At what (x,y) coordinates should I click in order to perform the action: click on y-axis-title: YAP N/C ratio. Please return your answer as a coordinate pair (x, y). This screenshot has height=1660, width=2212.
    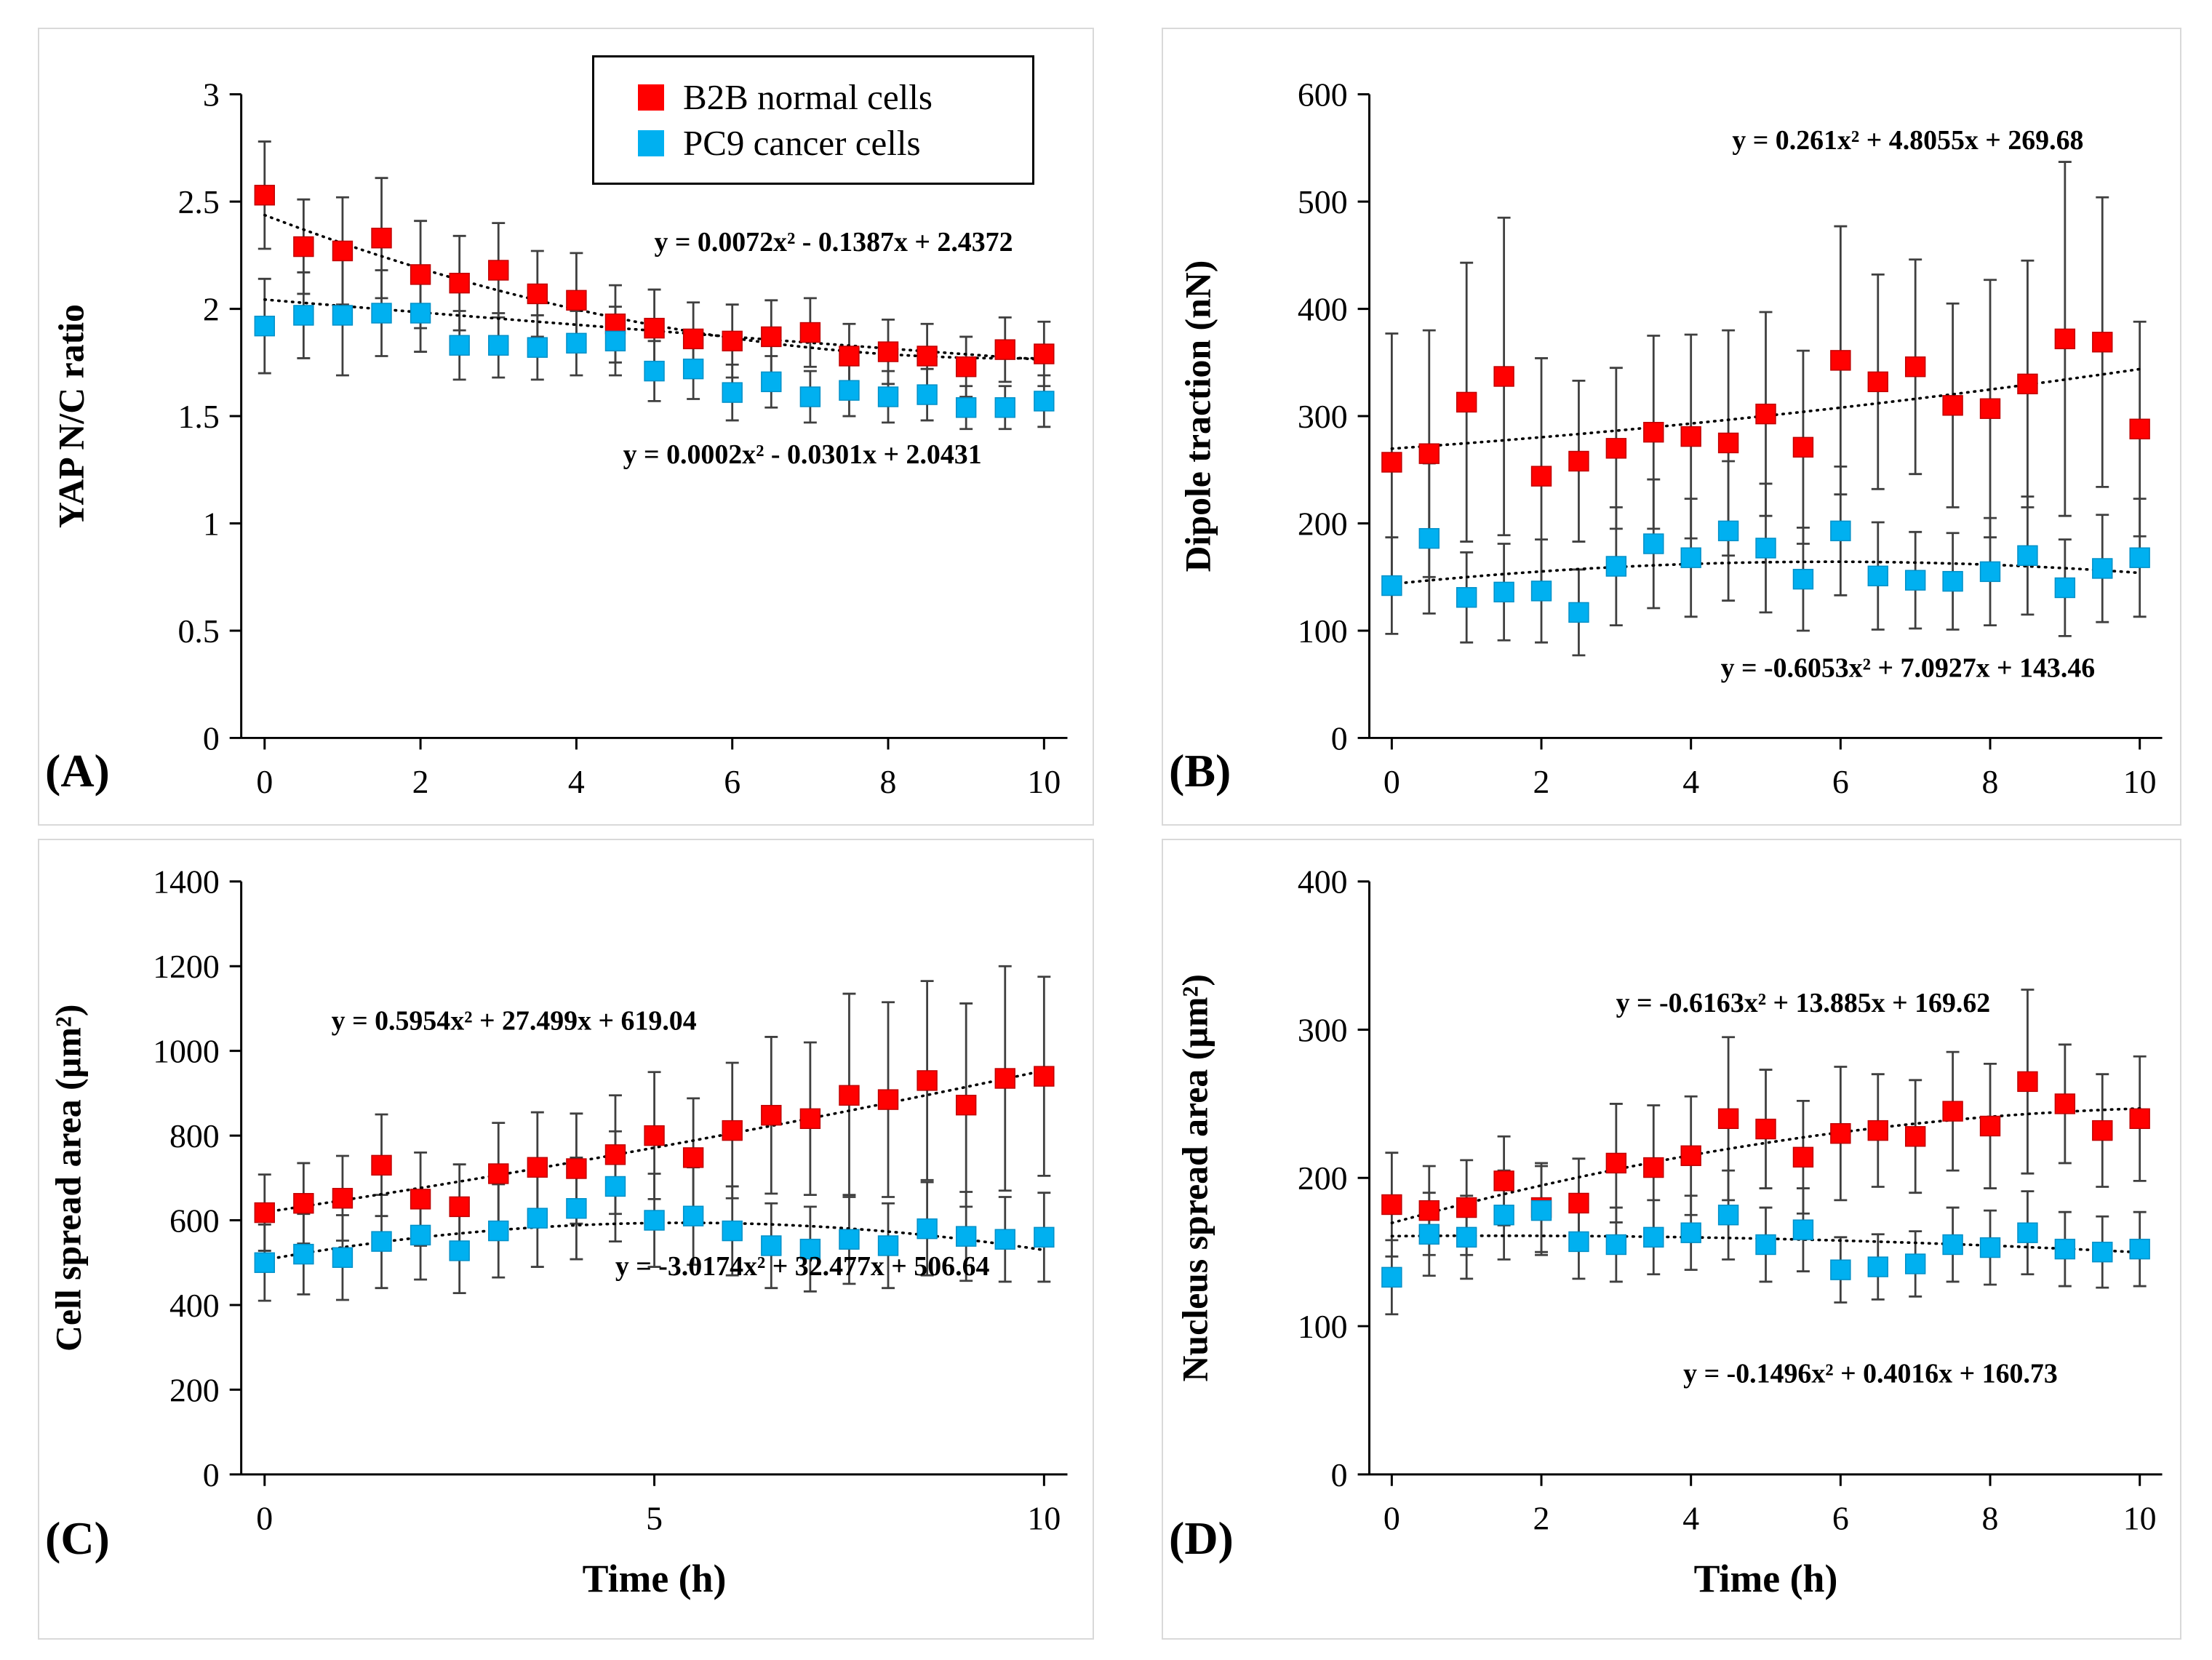
    Looking at the image, I should click on (71, 416).